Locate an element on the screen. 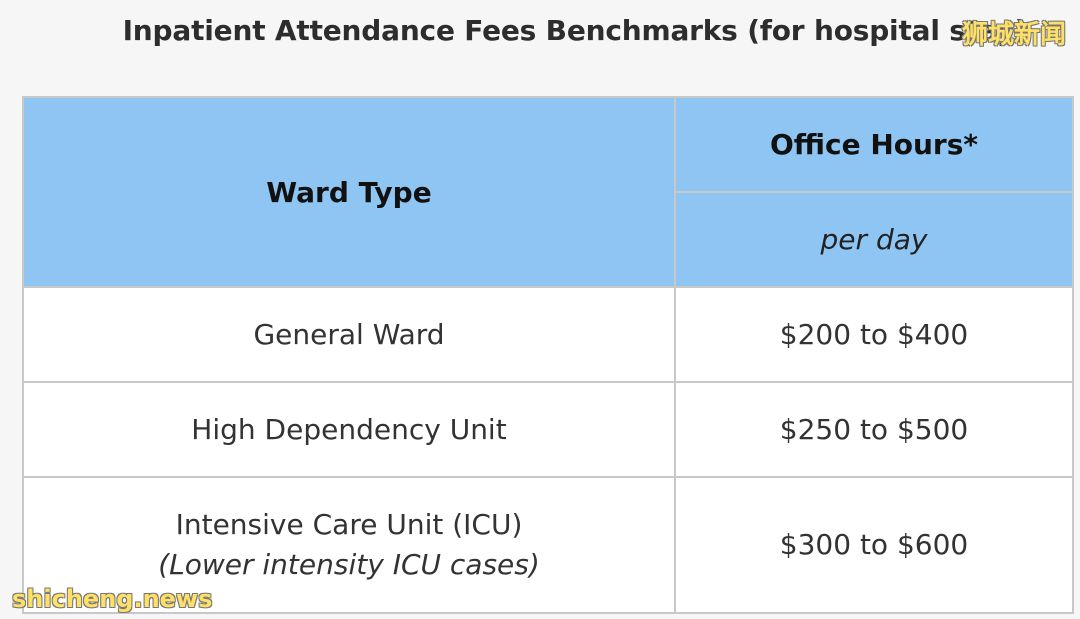  header-office-hours: Office Hours* is located at coordinates (874, 144).